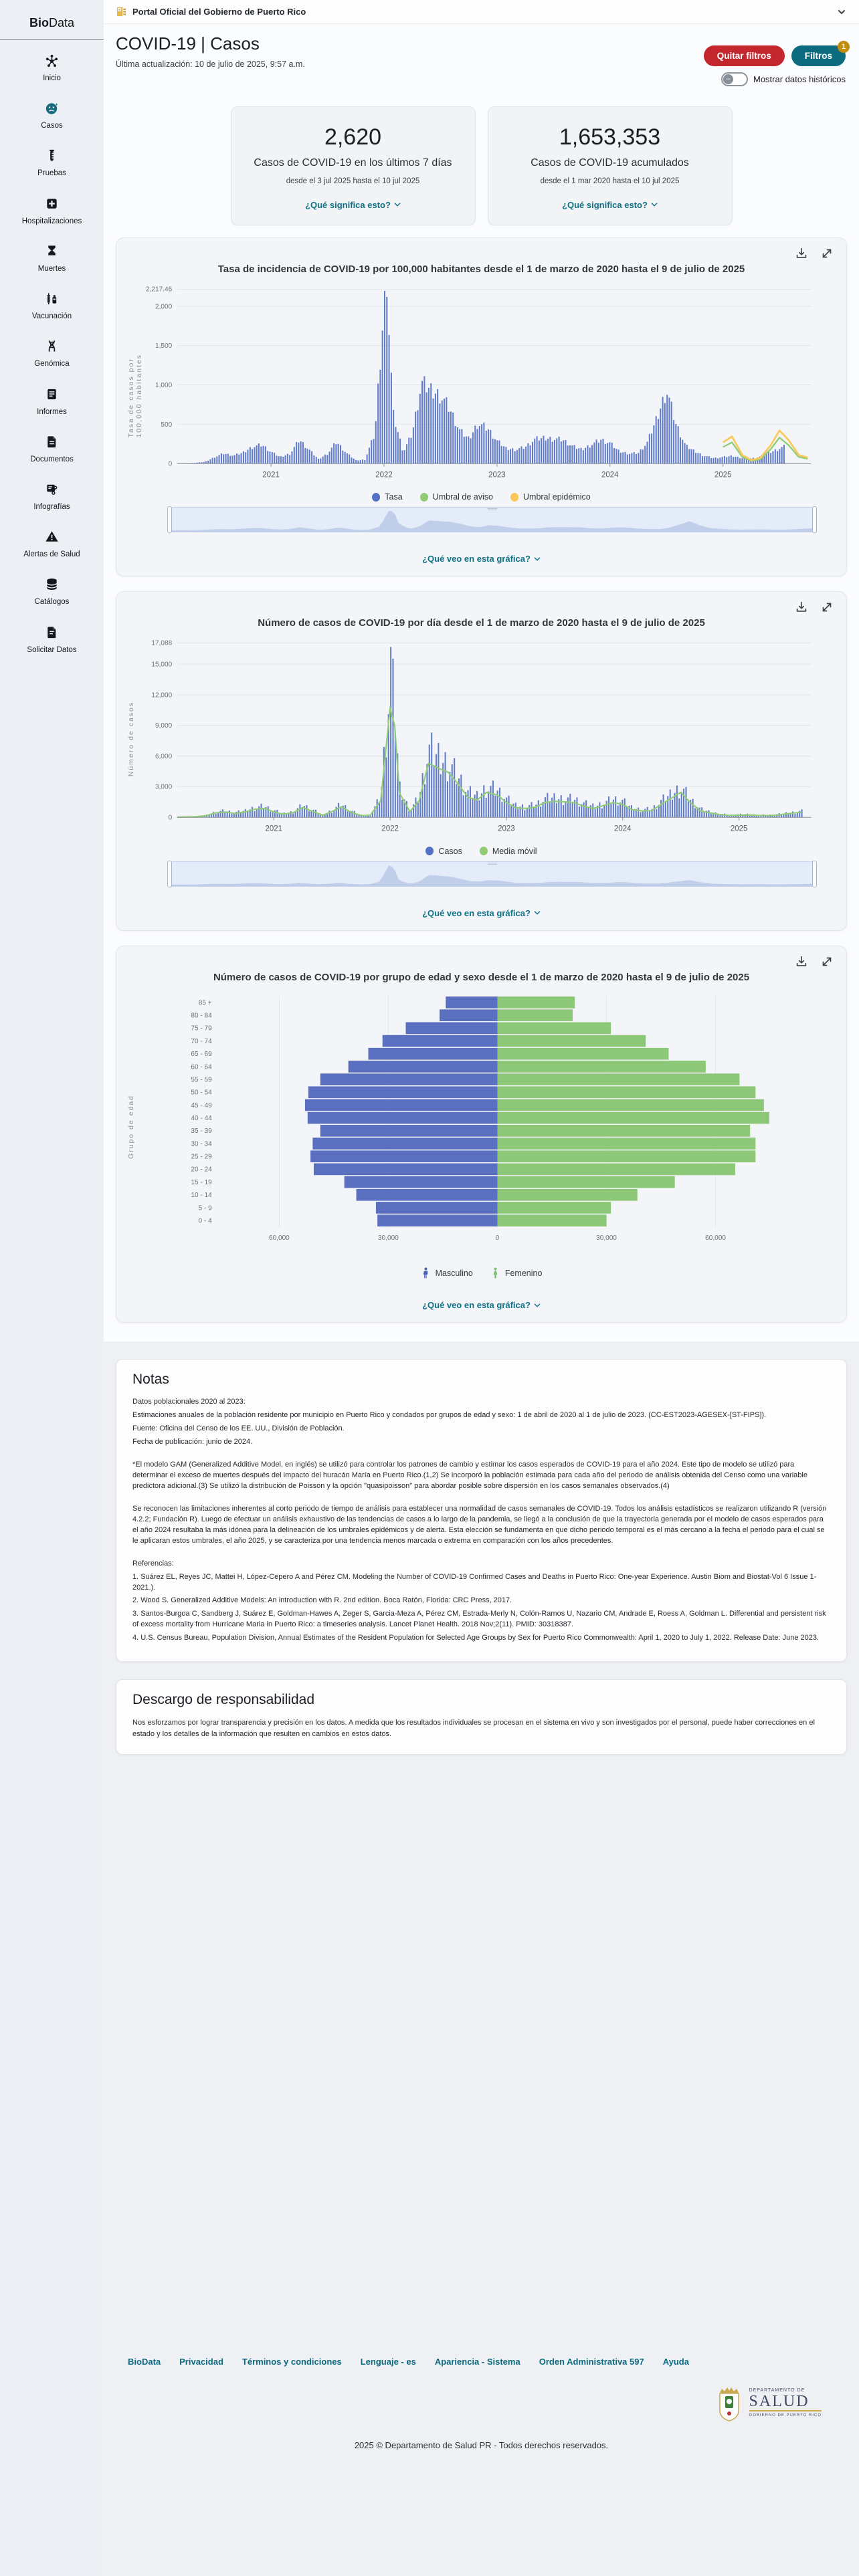 Image resolution: width=859 pixels, height=2576 pixels. I want to click on notes-title: Notas, so click(151, 1380).